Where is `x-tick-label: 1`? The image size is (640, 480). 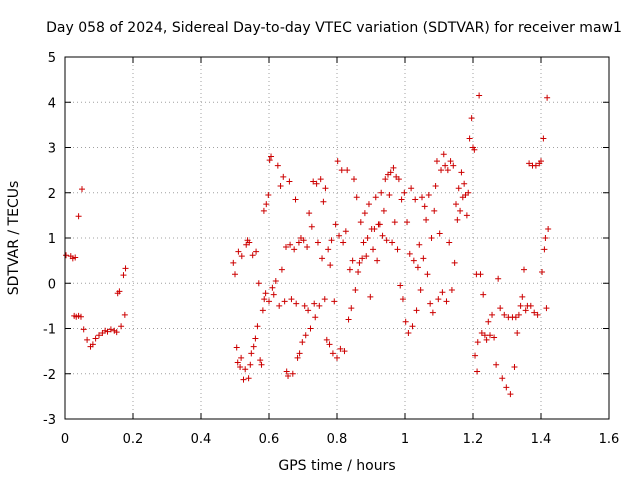
x-tick-label: 1 is located at coordinates (405, 439).